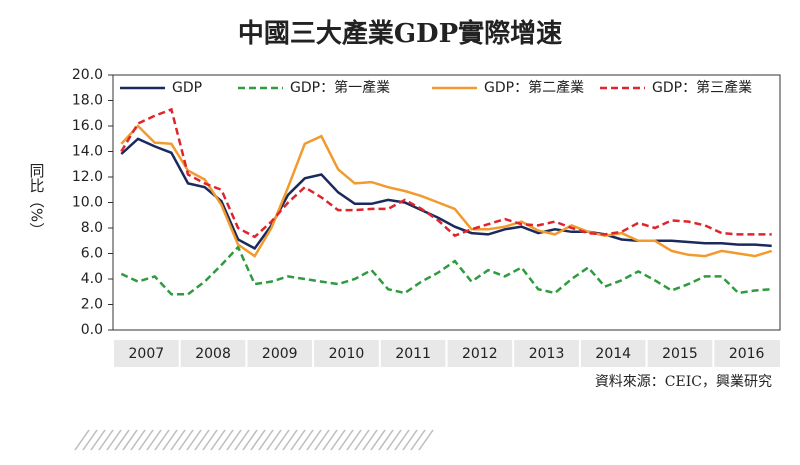 This screenshot has height=465, width=800. What do you see at coordinates (92, 305) in the screenshot?
I see `y-tick-label: 2.0` at bounding box center [92, 305].